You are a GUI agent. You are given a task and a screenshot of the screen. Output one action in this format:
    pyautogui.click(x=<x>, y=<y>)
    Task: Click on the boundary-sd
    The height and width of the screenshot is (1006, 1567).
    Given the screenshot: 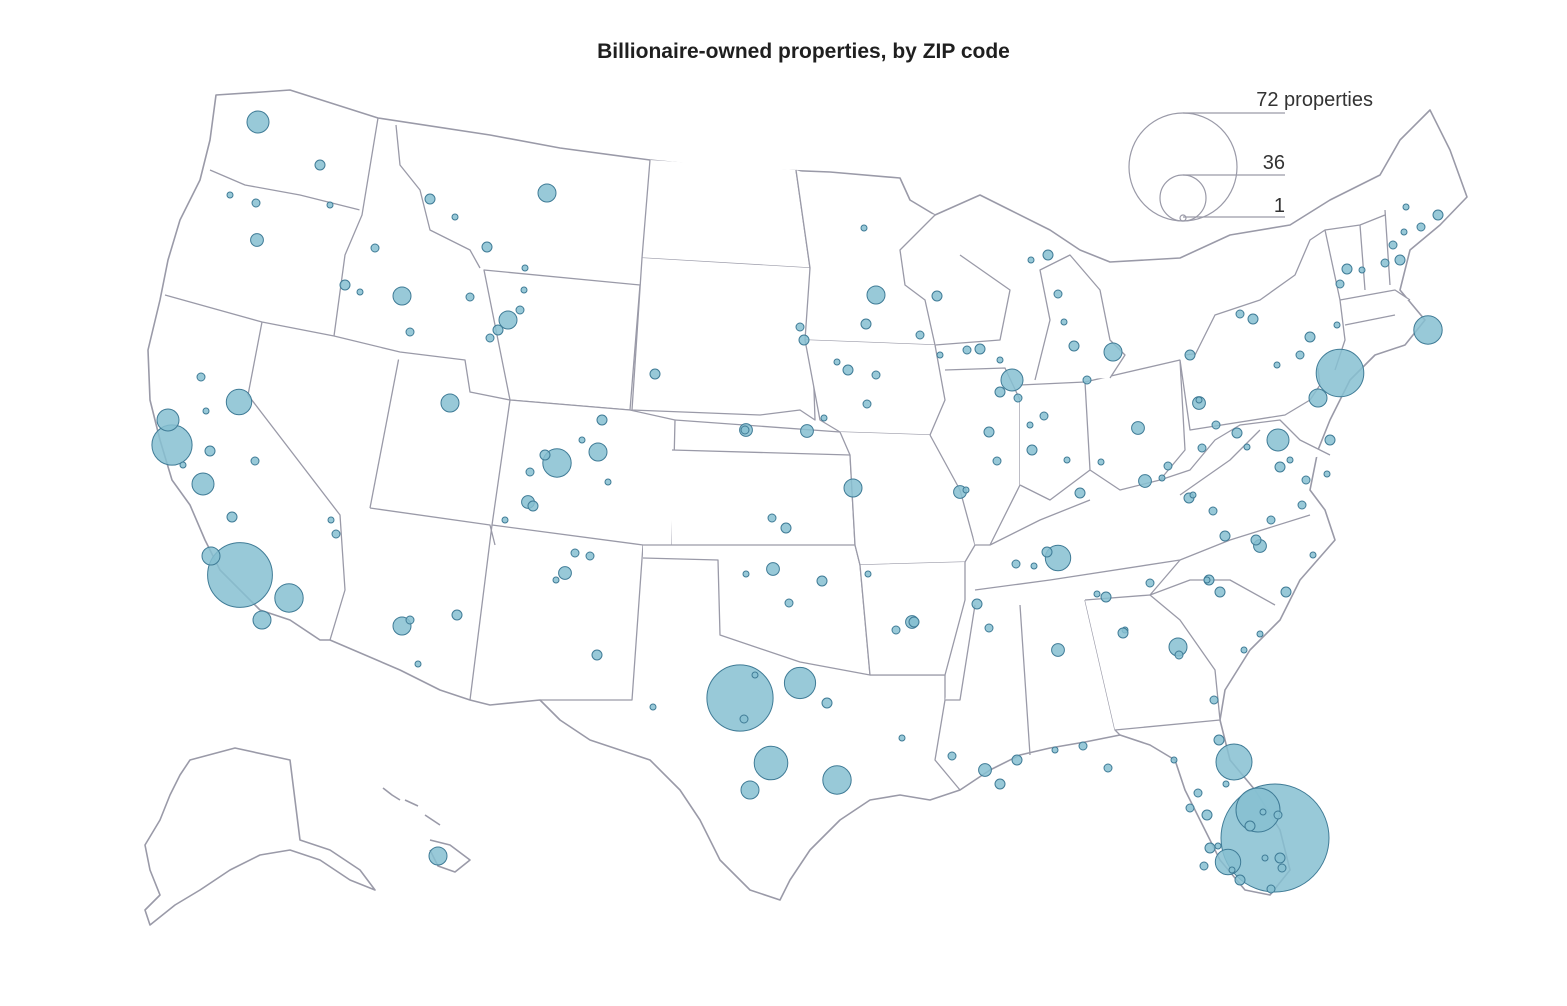 What is the action you would take?
    pyautogui.click(x=723, y=339)
    